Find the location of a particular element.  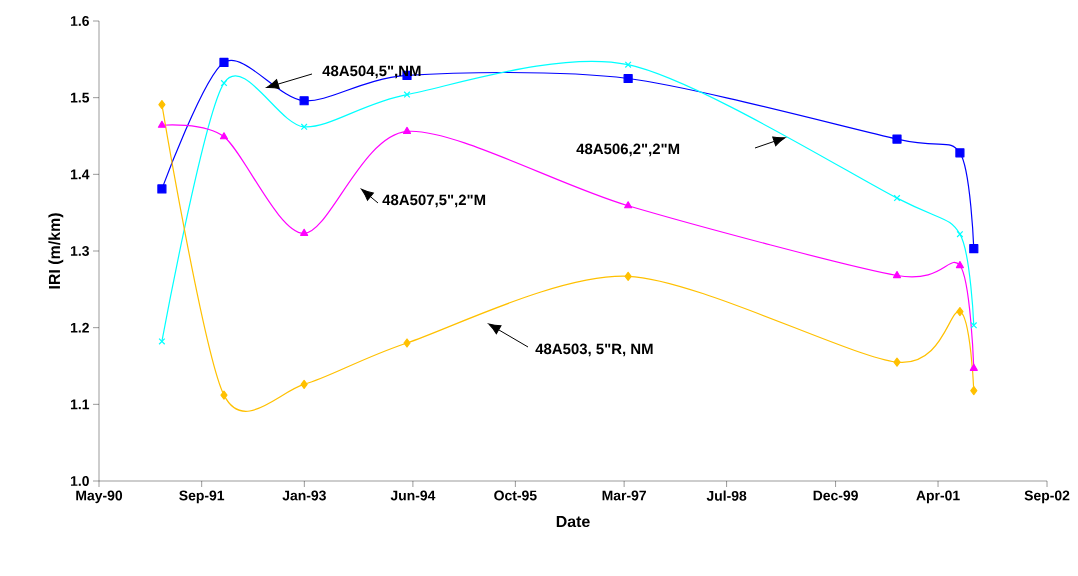

y-tick-label: 1.2 is located at coordinates (79, 327).